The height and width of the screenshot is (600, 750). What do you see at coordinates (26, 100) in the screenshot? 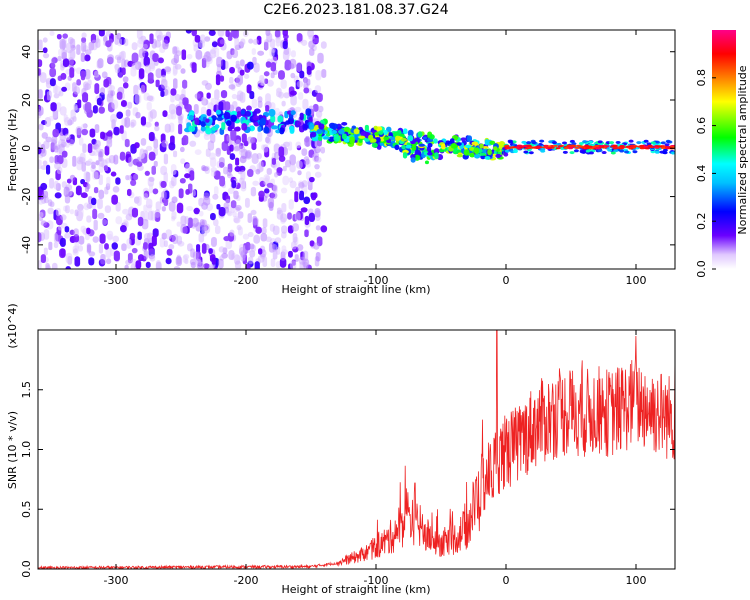
I see `spectrogram-y-tick-label-3: 20` at bounding box center [26, 100].